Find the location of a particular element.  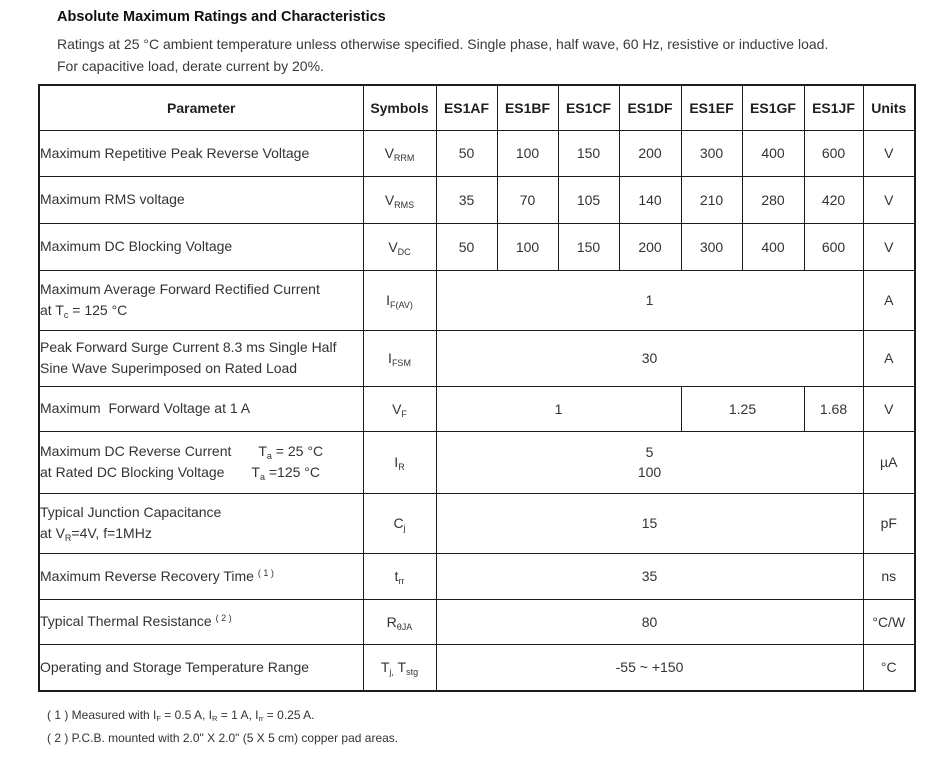

symbol-cell: VDC is located at coordinates (399, 246).